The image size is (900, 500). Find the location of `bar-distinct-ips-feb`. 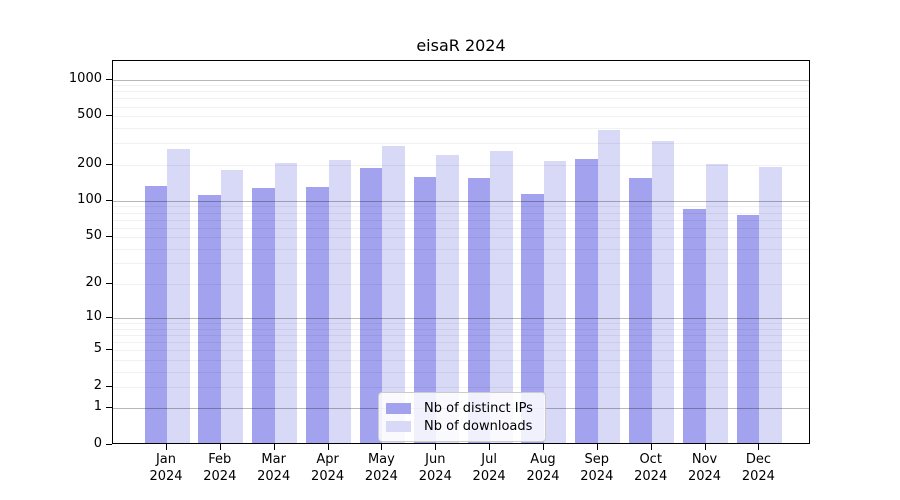

bar-distinct-ips-feb is located at coordinates (209, 319).